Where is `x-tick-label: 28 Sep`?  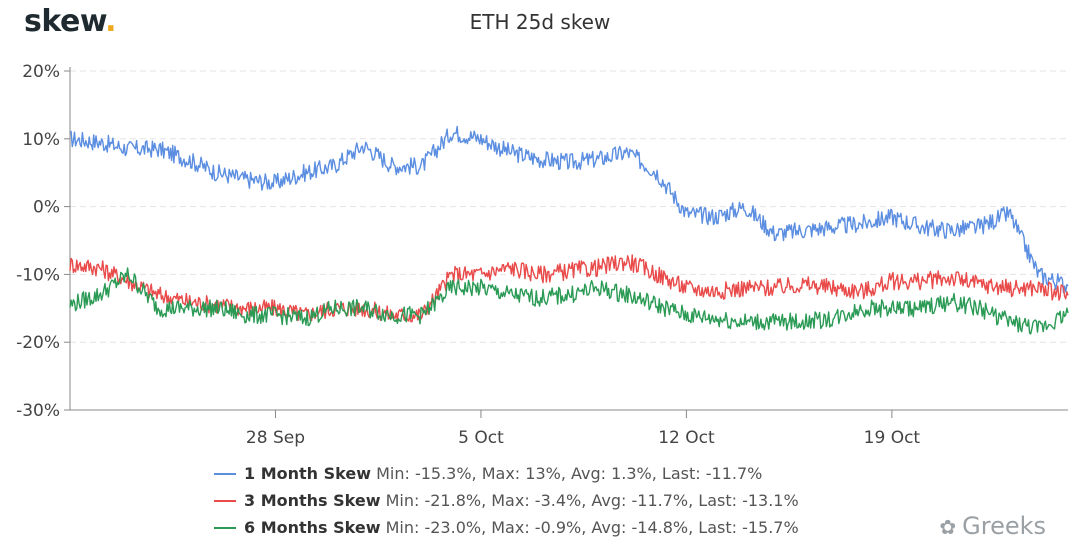
x-tick-label: 28 Sep is located at coordinates (275, 438).